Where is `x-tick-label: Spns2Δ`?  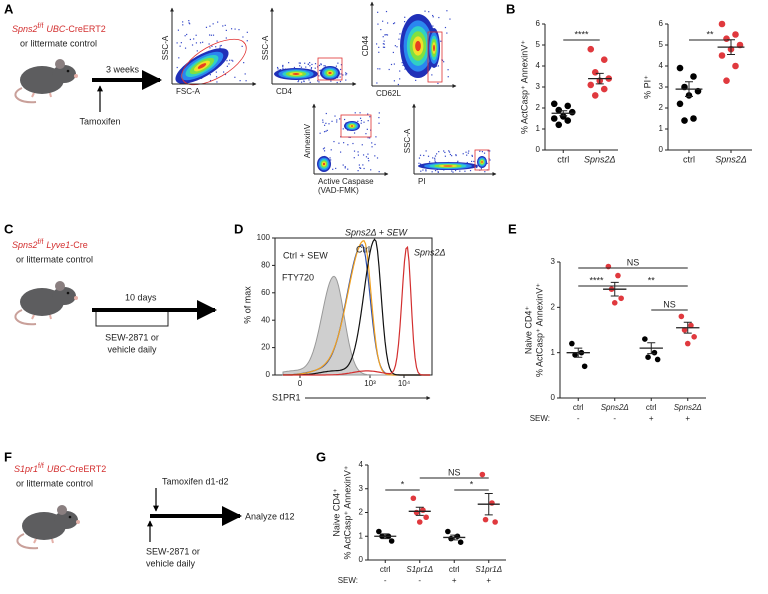 x-tick-label: Spns2Δ is located at coordinates (731, 159).